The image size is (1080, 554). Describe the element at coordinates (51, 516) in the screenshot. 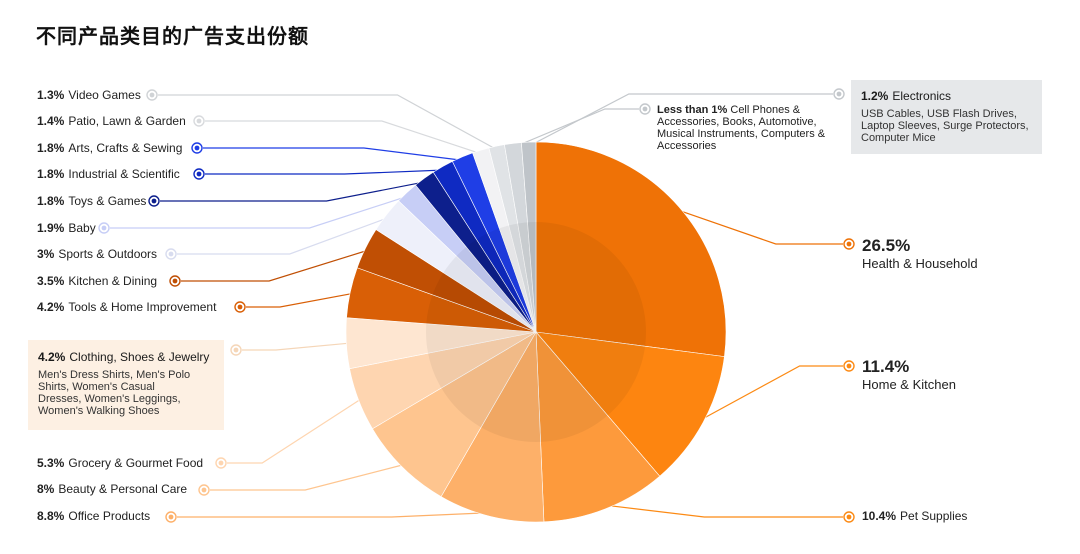

I see `label-pct: 8.8%` at that location.